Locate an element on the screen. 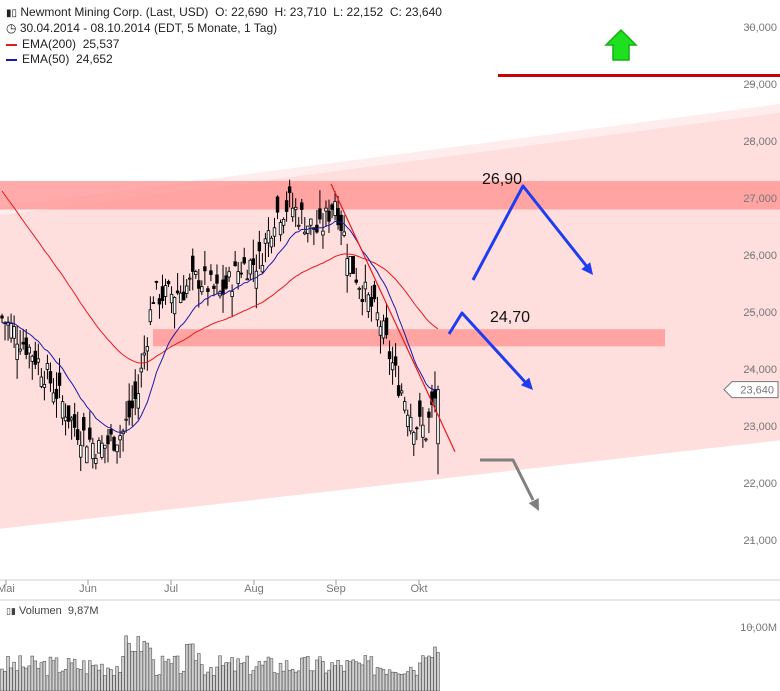 This screenshot has width=780, height=691. legend-ema50: EMA(50) 24,652 is located at coordinates (59, 59).